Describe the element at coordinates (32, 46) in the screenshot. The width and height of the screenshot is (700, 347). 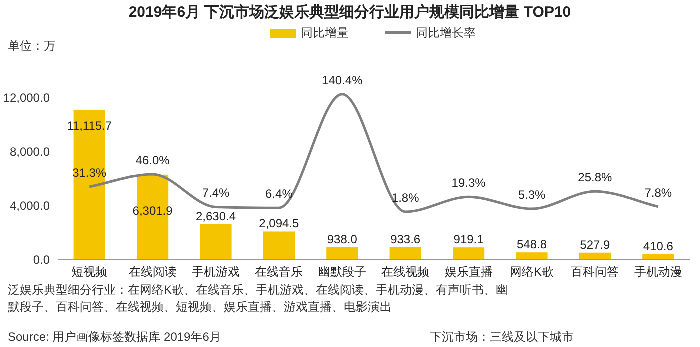
I see `y-axis-title: 单位：万` at that location.